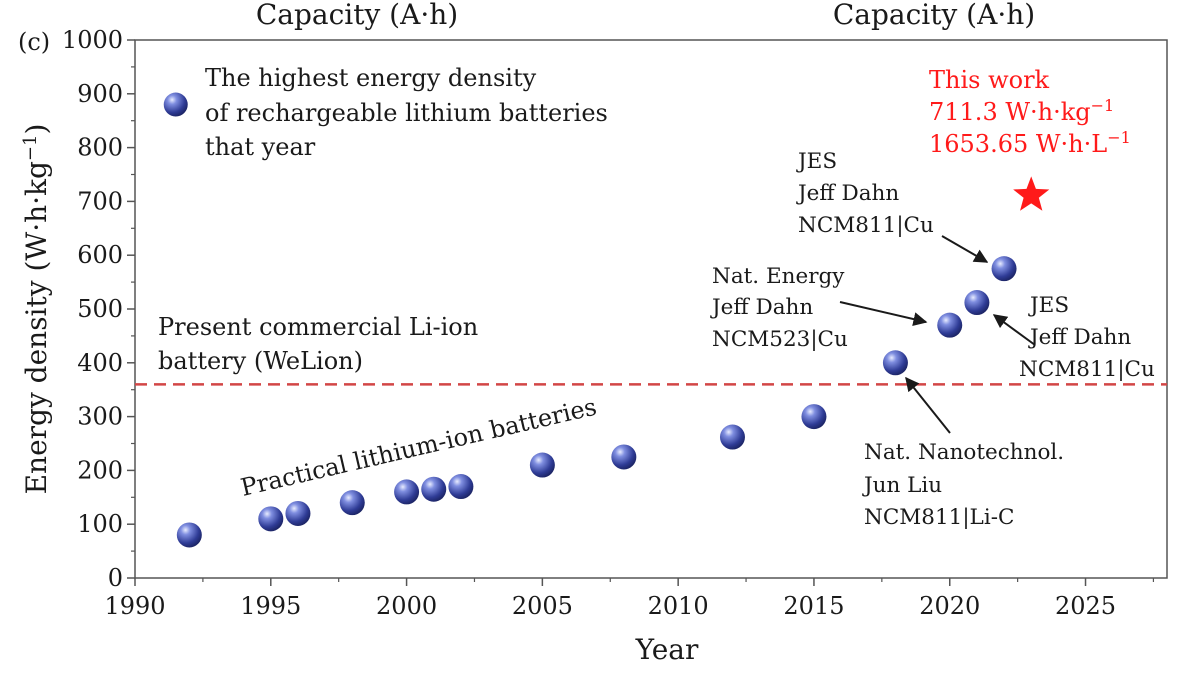  What do you see at coordinates (371, 78) in the screenshot?
I see `legend-line-1: The highest energy density` at bounding box center [371, 78].